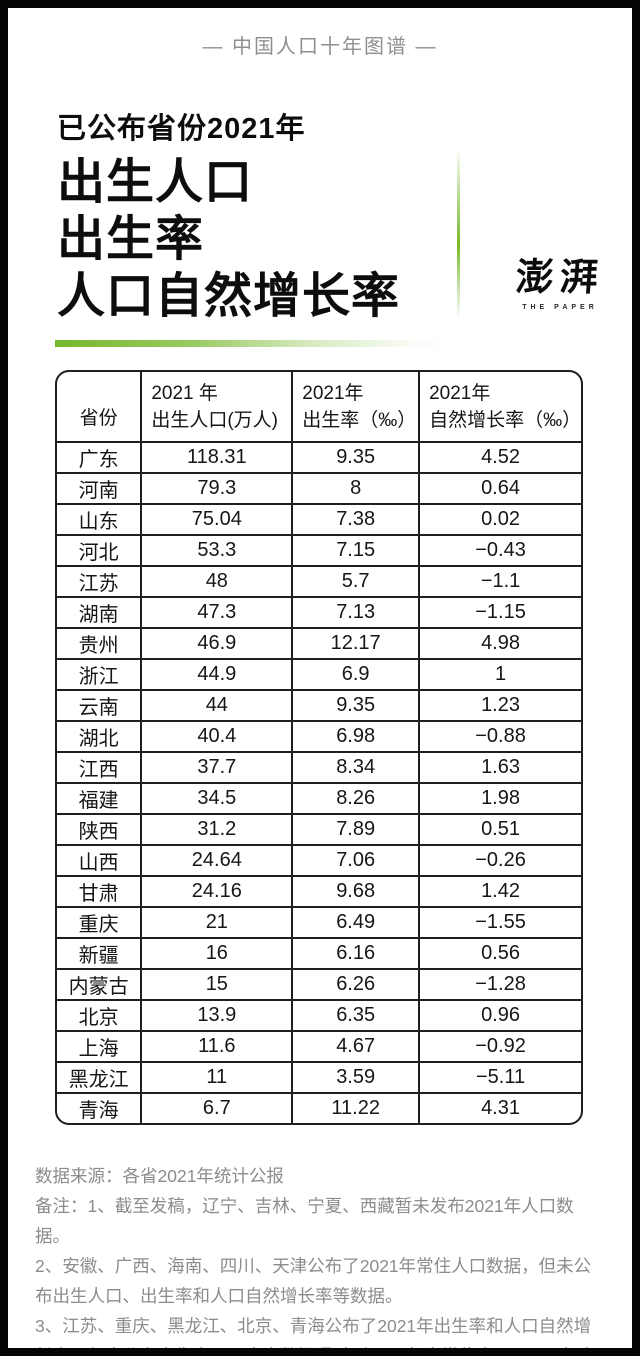  I want to click on table-row: 河北 53.3 7.15 −0.43, so click(319, 550).